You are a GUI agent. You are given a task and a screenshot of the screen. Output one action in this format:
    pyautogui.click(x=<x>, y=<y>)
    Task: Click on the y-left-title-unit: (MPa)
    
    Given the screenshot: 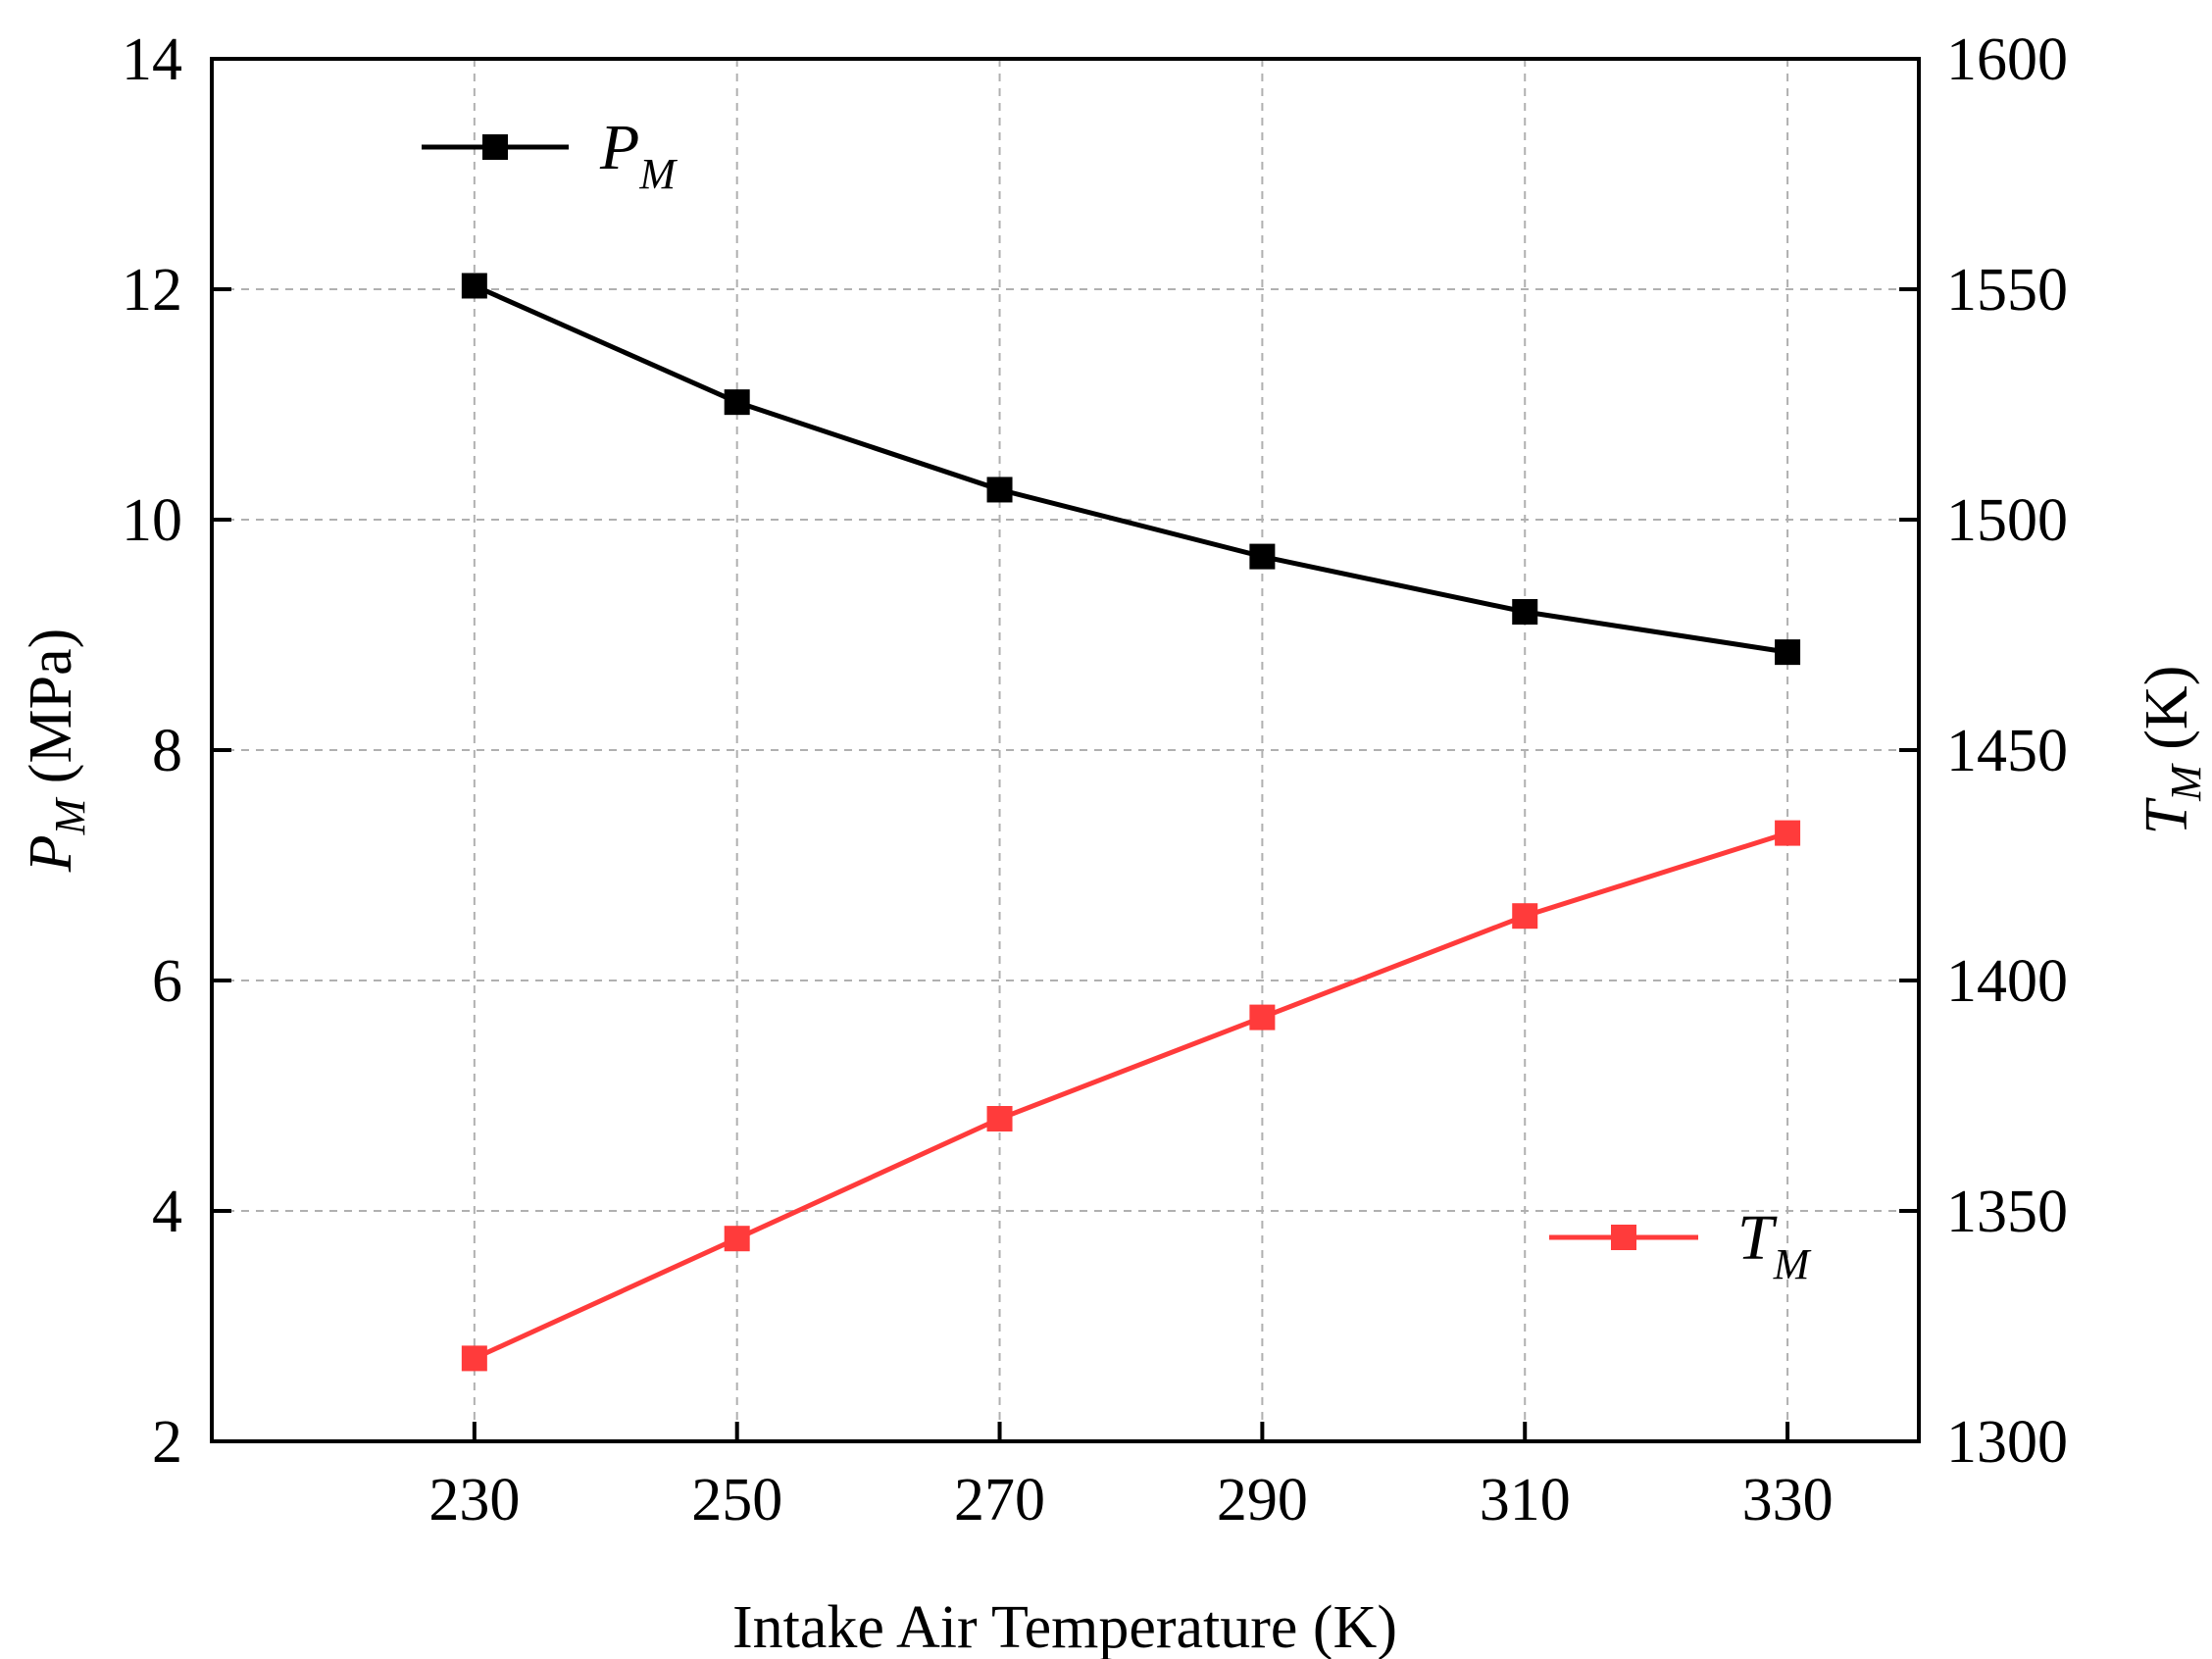 What is the action you would take?
    pyautogui.click(x=51, y=713)
    